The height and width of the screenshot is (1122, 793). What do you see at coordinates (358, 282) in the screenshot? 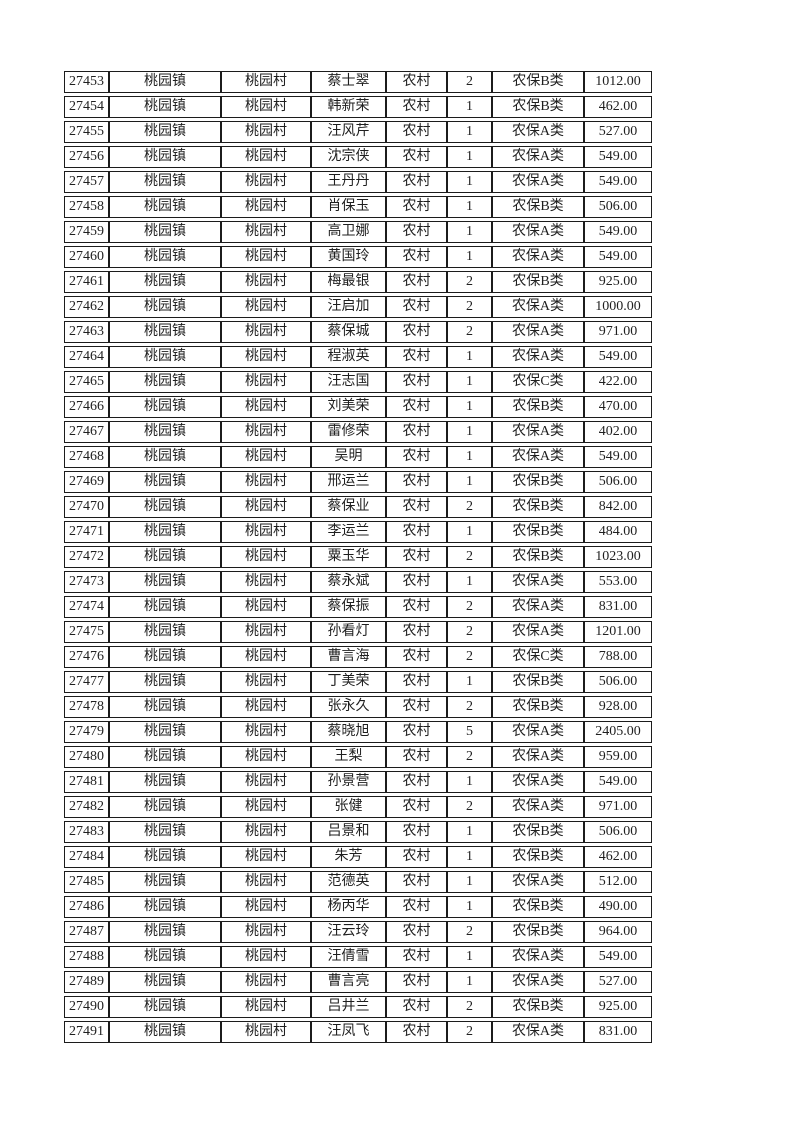
I see `table-row: 27461 桃园镇 桃园村 梅最银 农村 2 农保B类 925.00` at bounding box center [358, 282].